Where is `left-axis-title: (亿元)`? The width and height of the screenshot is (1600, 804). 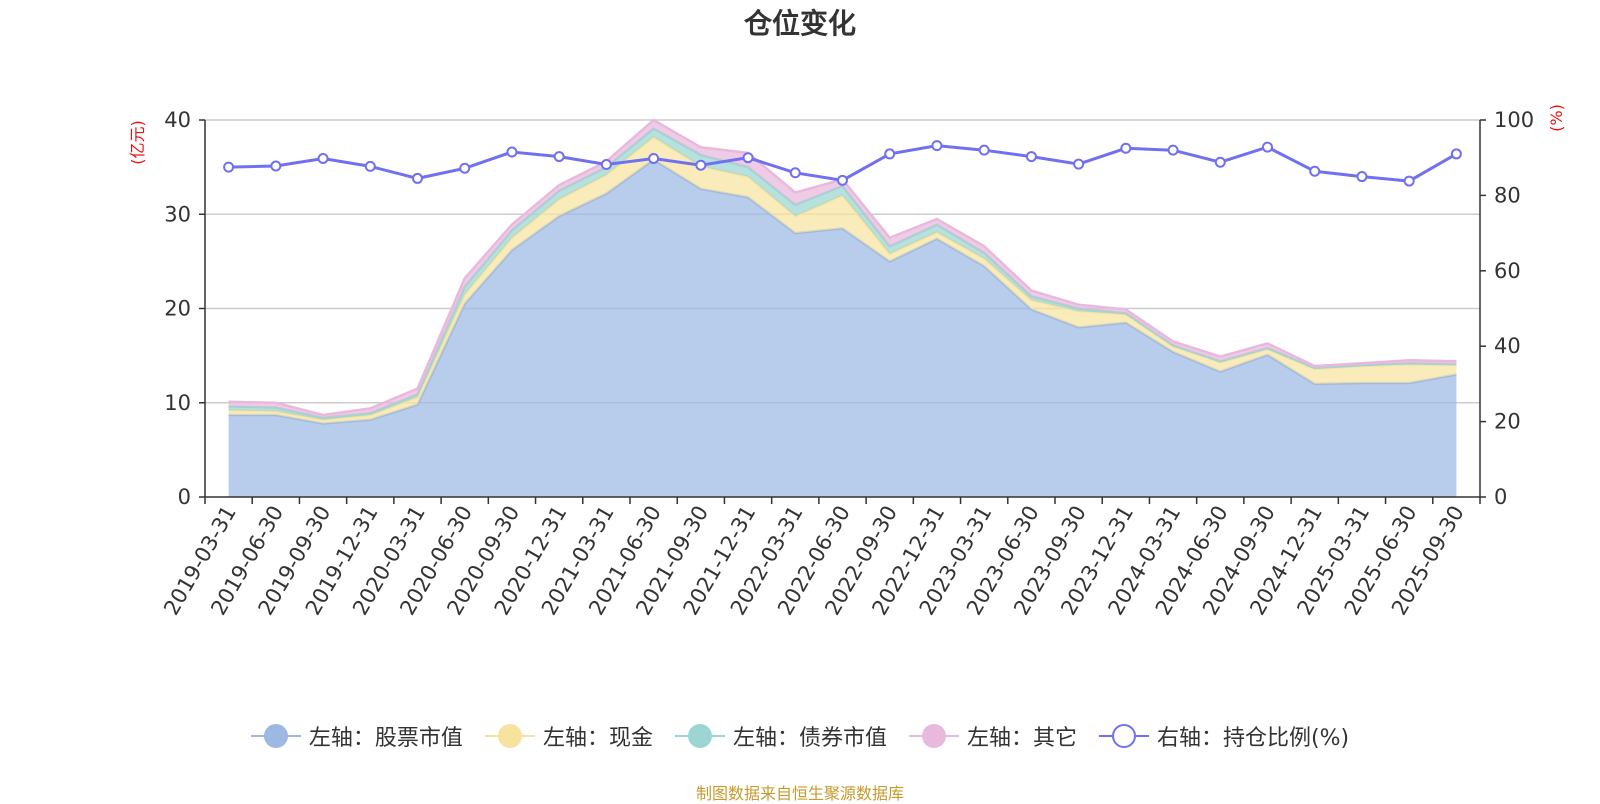
left-axis-title: (亿元) is located at coordinates (137, 142).